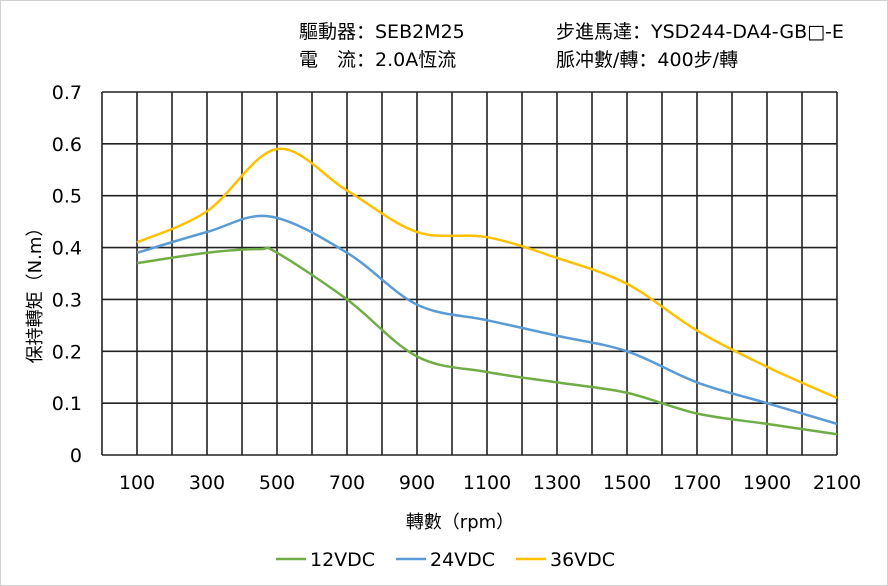 The width and height of the screenshot is (888, 586). What do you see at coordinates (67, 197) in the screenshot?
I see `y-tick-label: 0.5` at bounding box center [67, 197].